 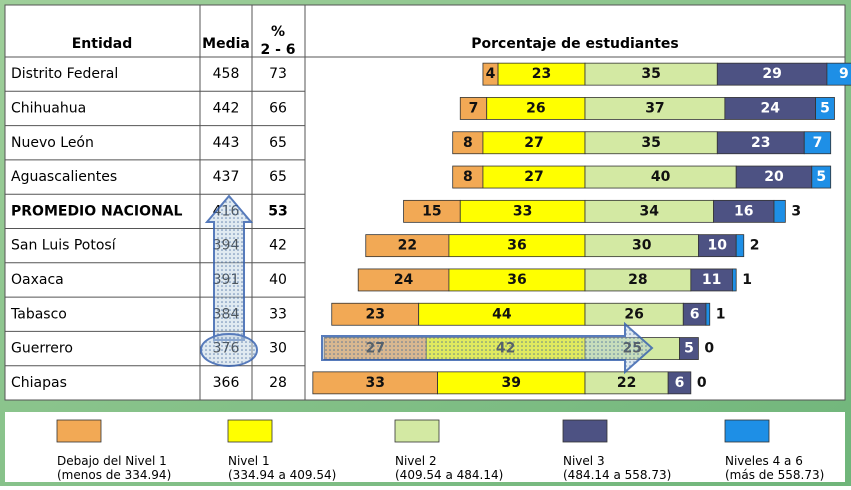 What do you see at coordinates (64, 177) in the screenshot?
I see `entity: Aguascalientes` at bounding box center [64, 177].